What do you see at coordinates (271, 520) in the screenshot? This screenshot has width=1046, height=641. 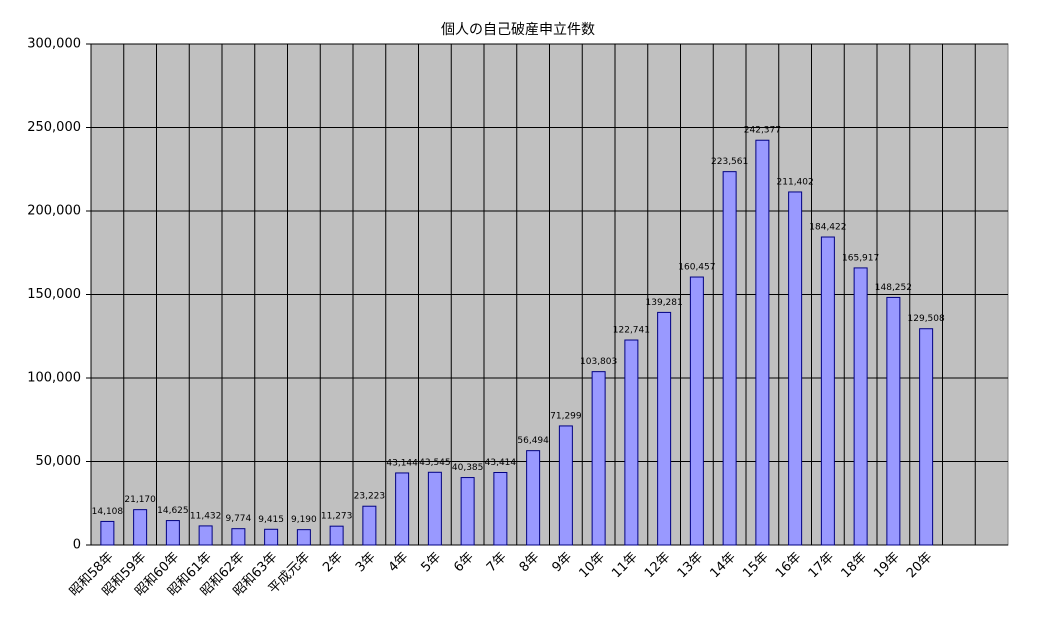 I see `value-label: 9,415` at bounding box center [271, 520].